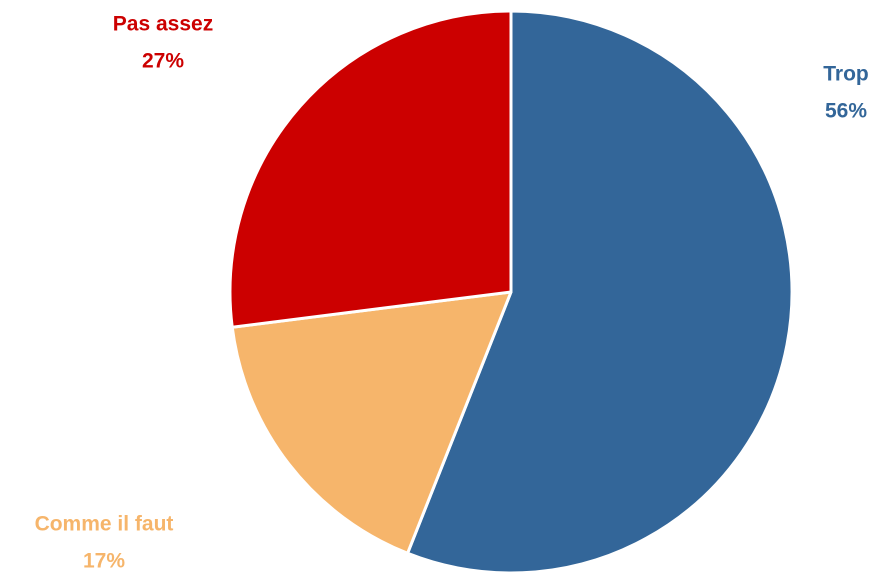 This screenshot has width=882, height=576. Describe the element at coordinates (104, 561) in the screenshot. I see `slice-value-label: 17%` at that location.